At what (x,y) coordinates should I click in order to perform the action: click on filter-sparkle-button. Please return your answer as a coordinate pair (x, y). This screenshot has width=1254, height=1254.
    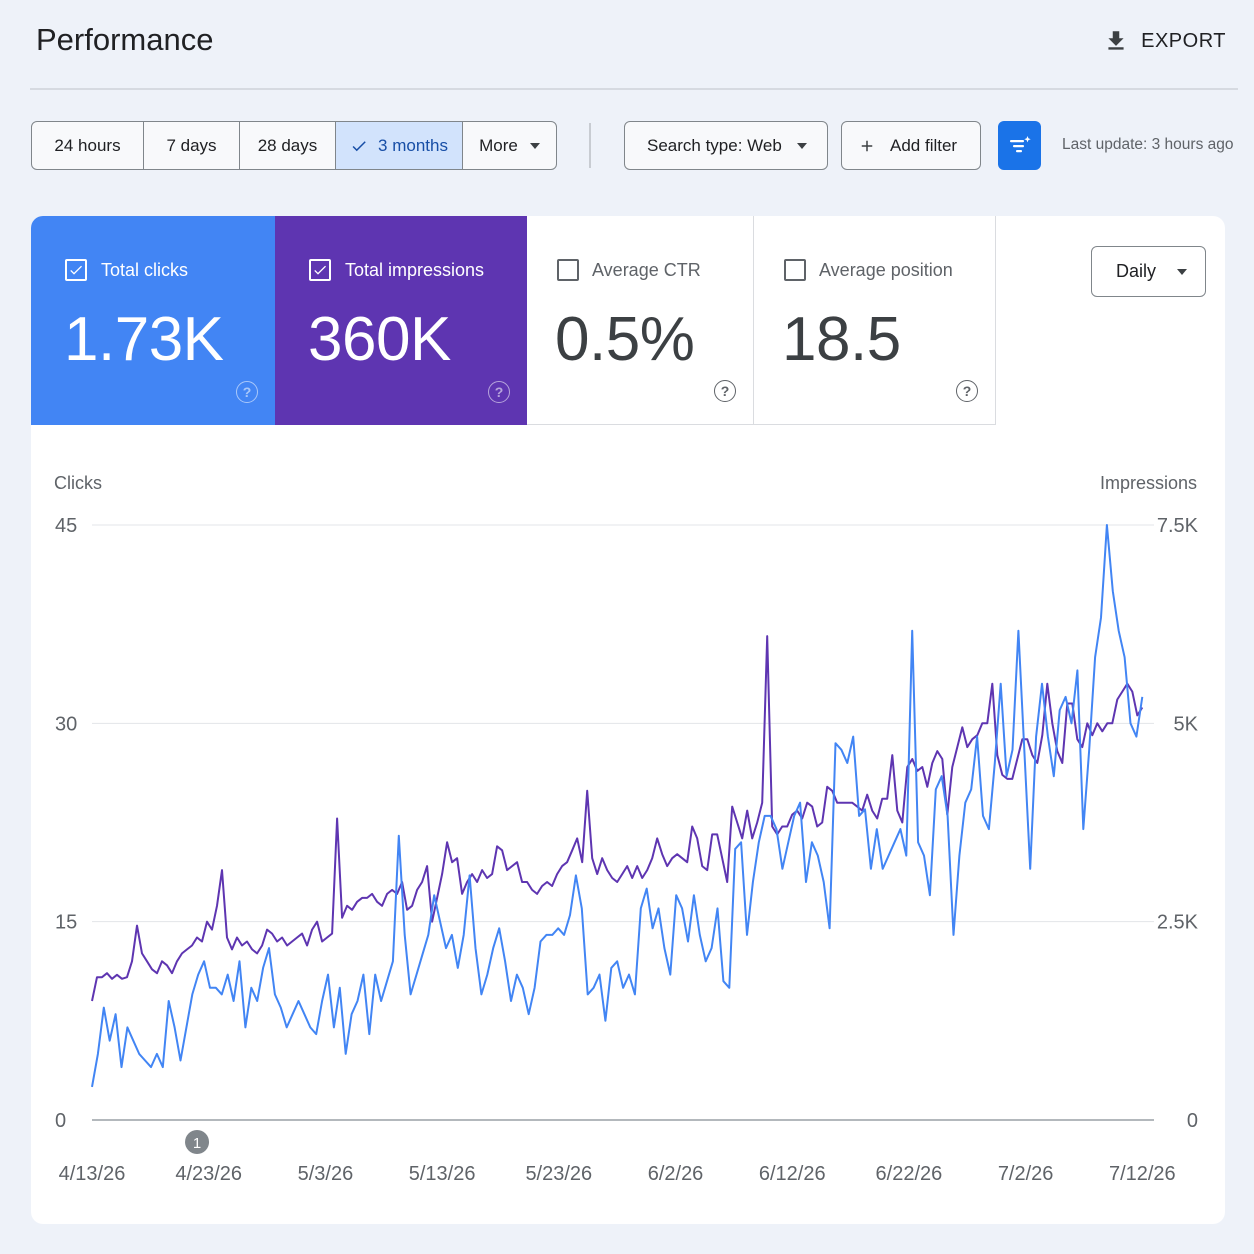
    Looking at the image, I should click on (1019, 145).